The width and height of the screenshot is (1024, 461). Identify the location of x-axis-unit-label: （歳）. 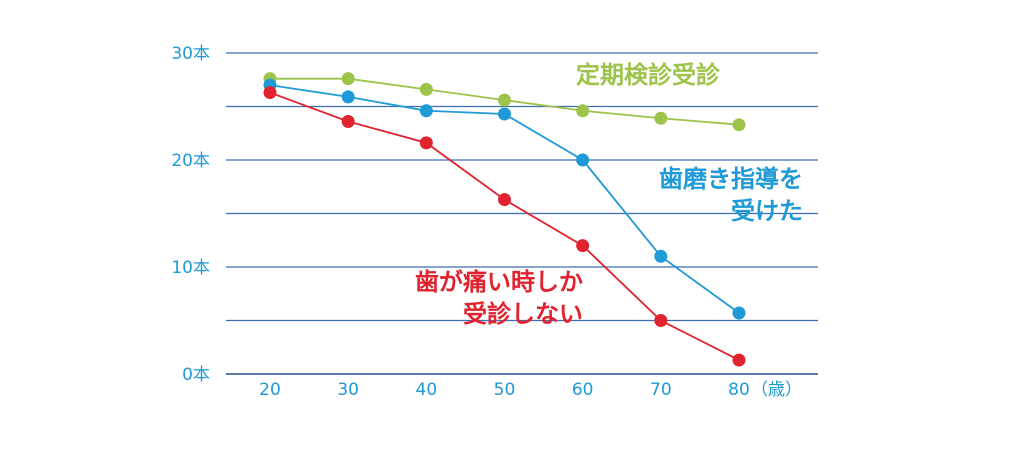
(776, 390).